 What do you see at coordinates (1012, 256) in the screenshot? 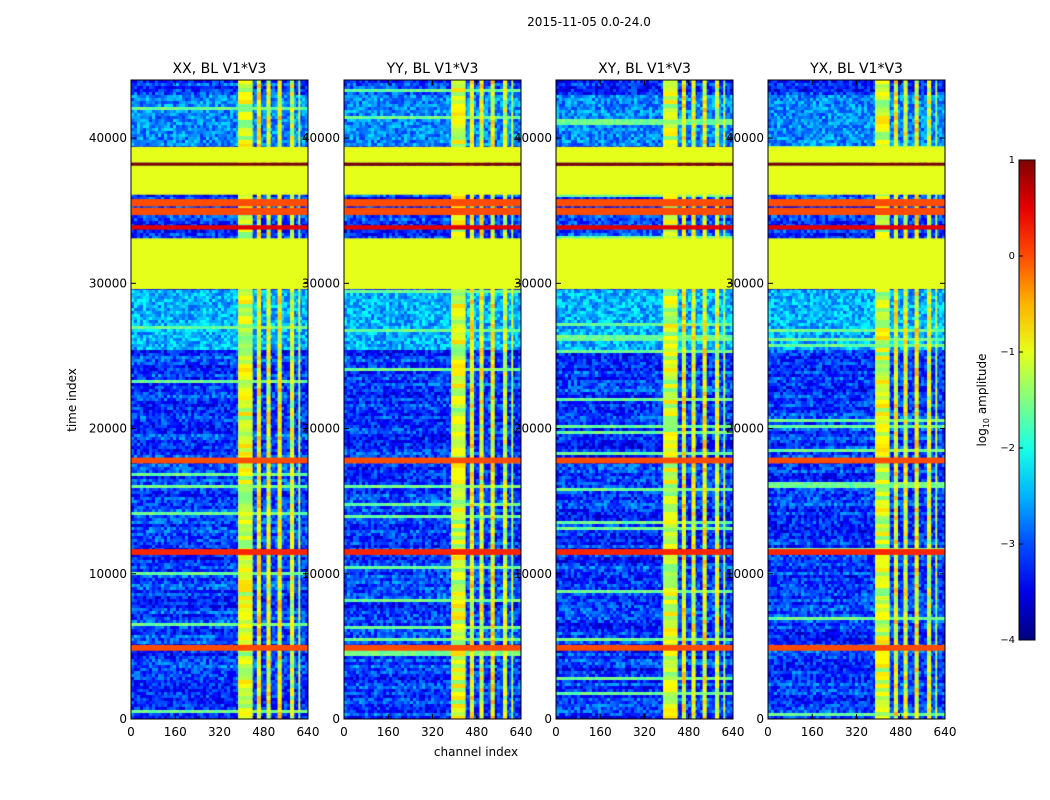
I see `colorbar-tick-label: 0` at bounding box center [1012, 256].